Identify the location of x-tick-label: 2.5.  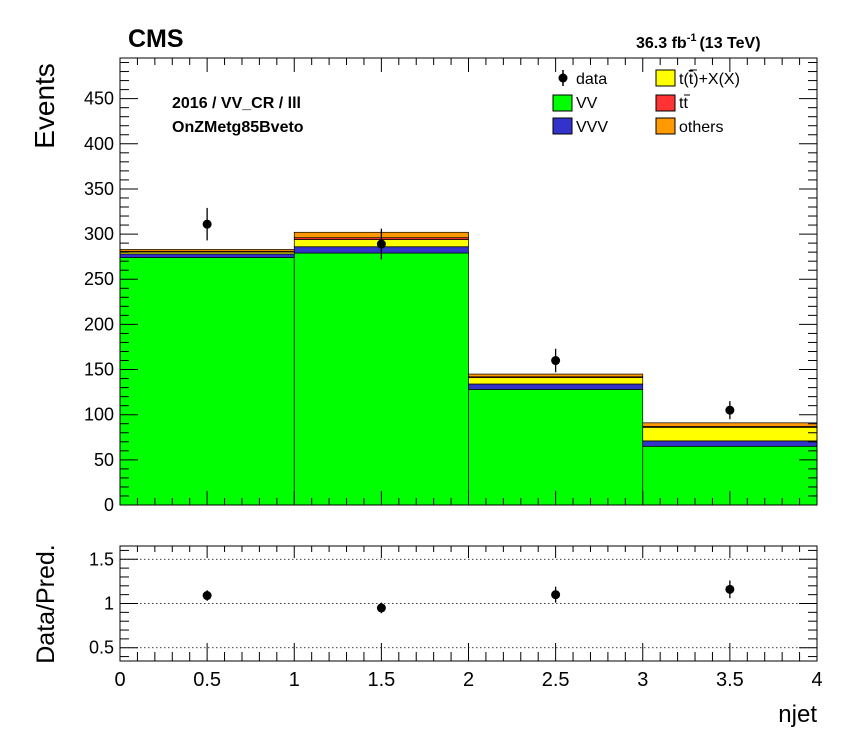
(556, 680).